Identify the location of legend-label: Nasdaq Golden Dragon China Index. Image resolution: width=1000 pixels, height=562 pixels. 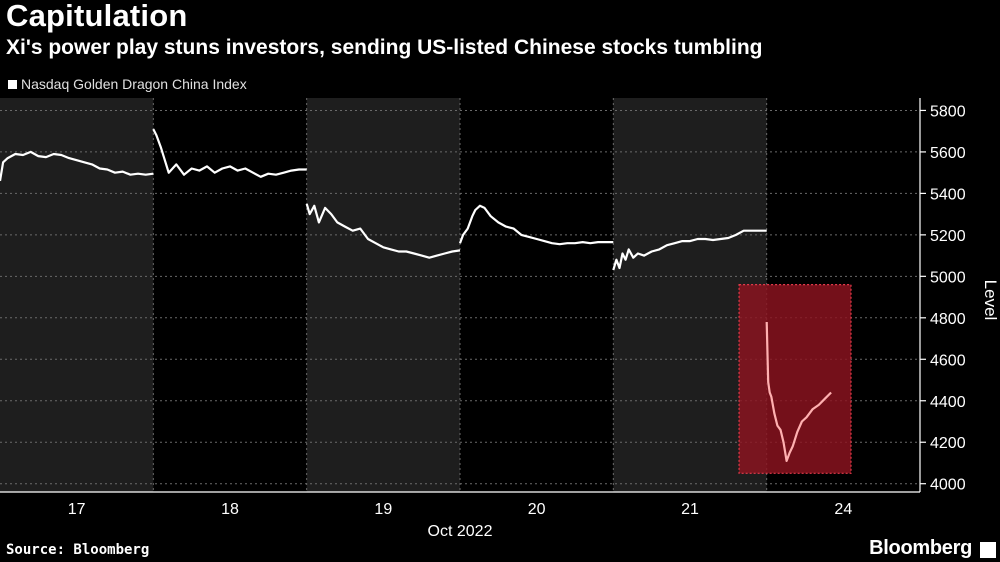
(134, 84).